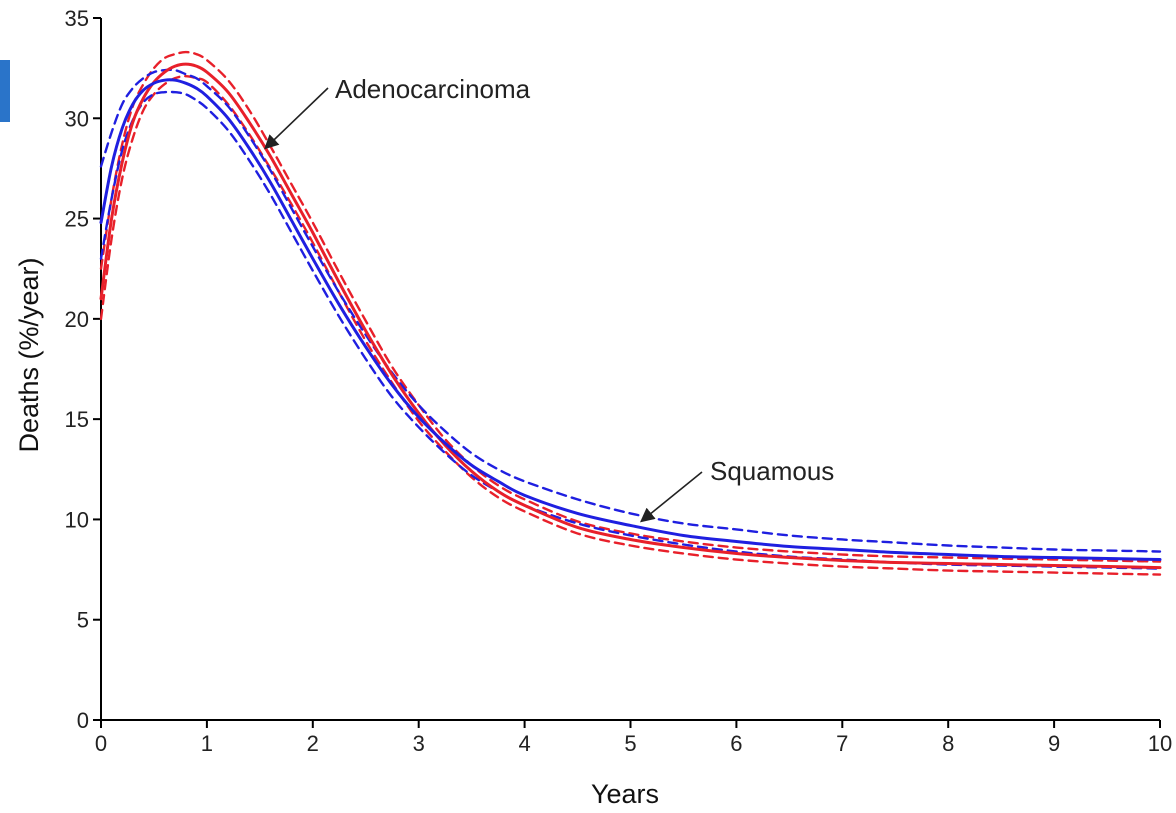 The image size is (1176, 813). Describe the element at coordinates (77, 519) in the screenshot. I see `y-tick-label: 10` at that location.